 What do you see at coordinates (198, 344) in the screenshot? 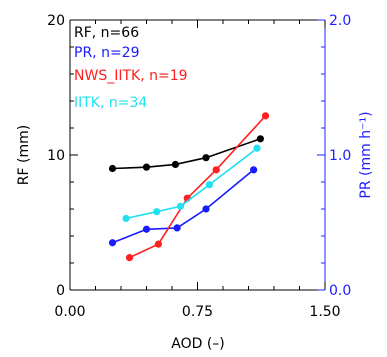
I see `x-axis-title: AOD (–)` at bounding box center [198, 344].